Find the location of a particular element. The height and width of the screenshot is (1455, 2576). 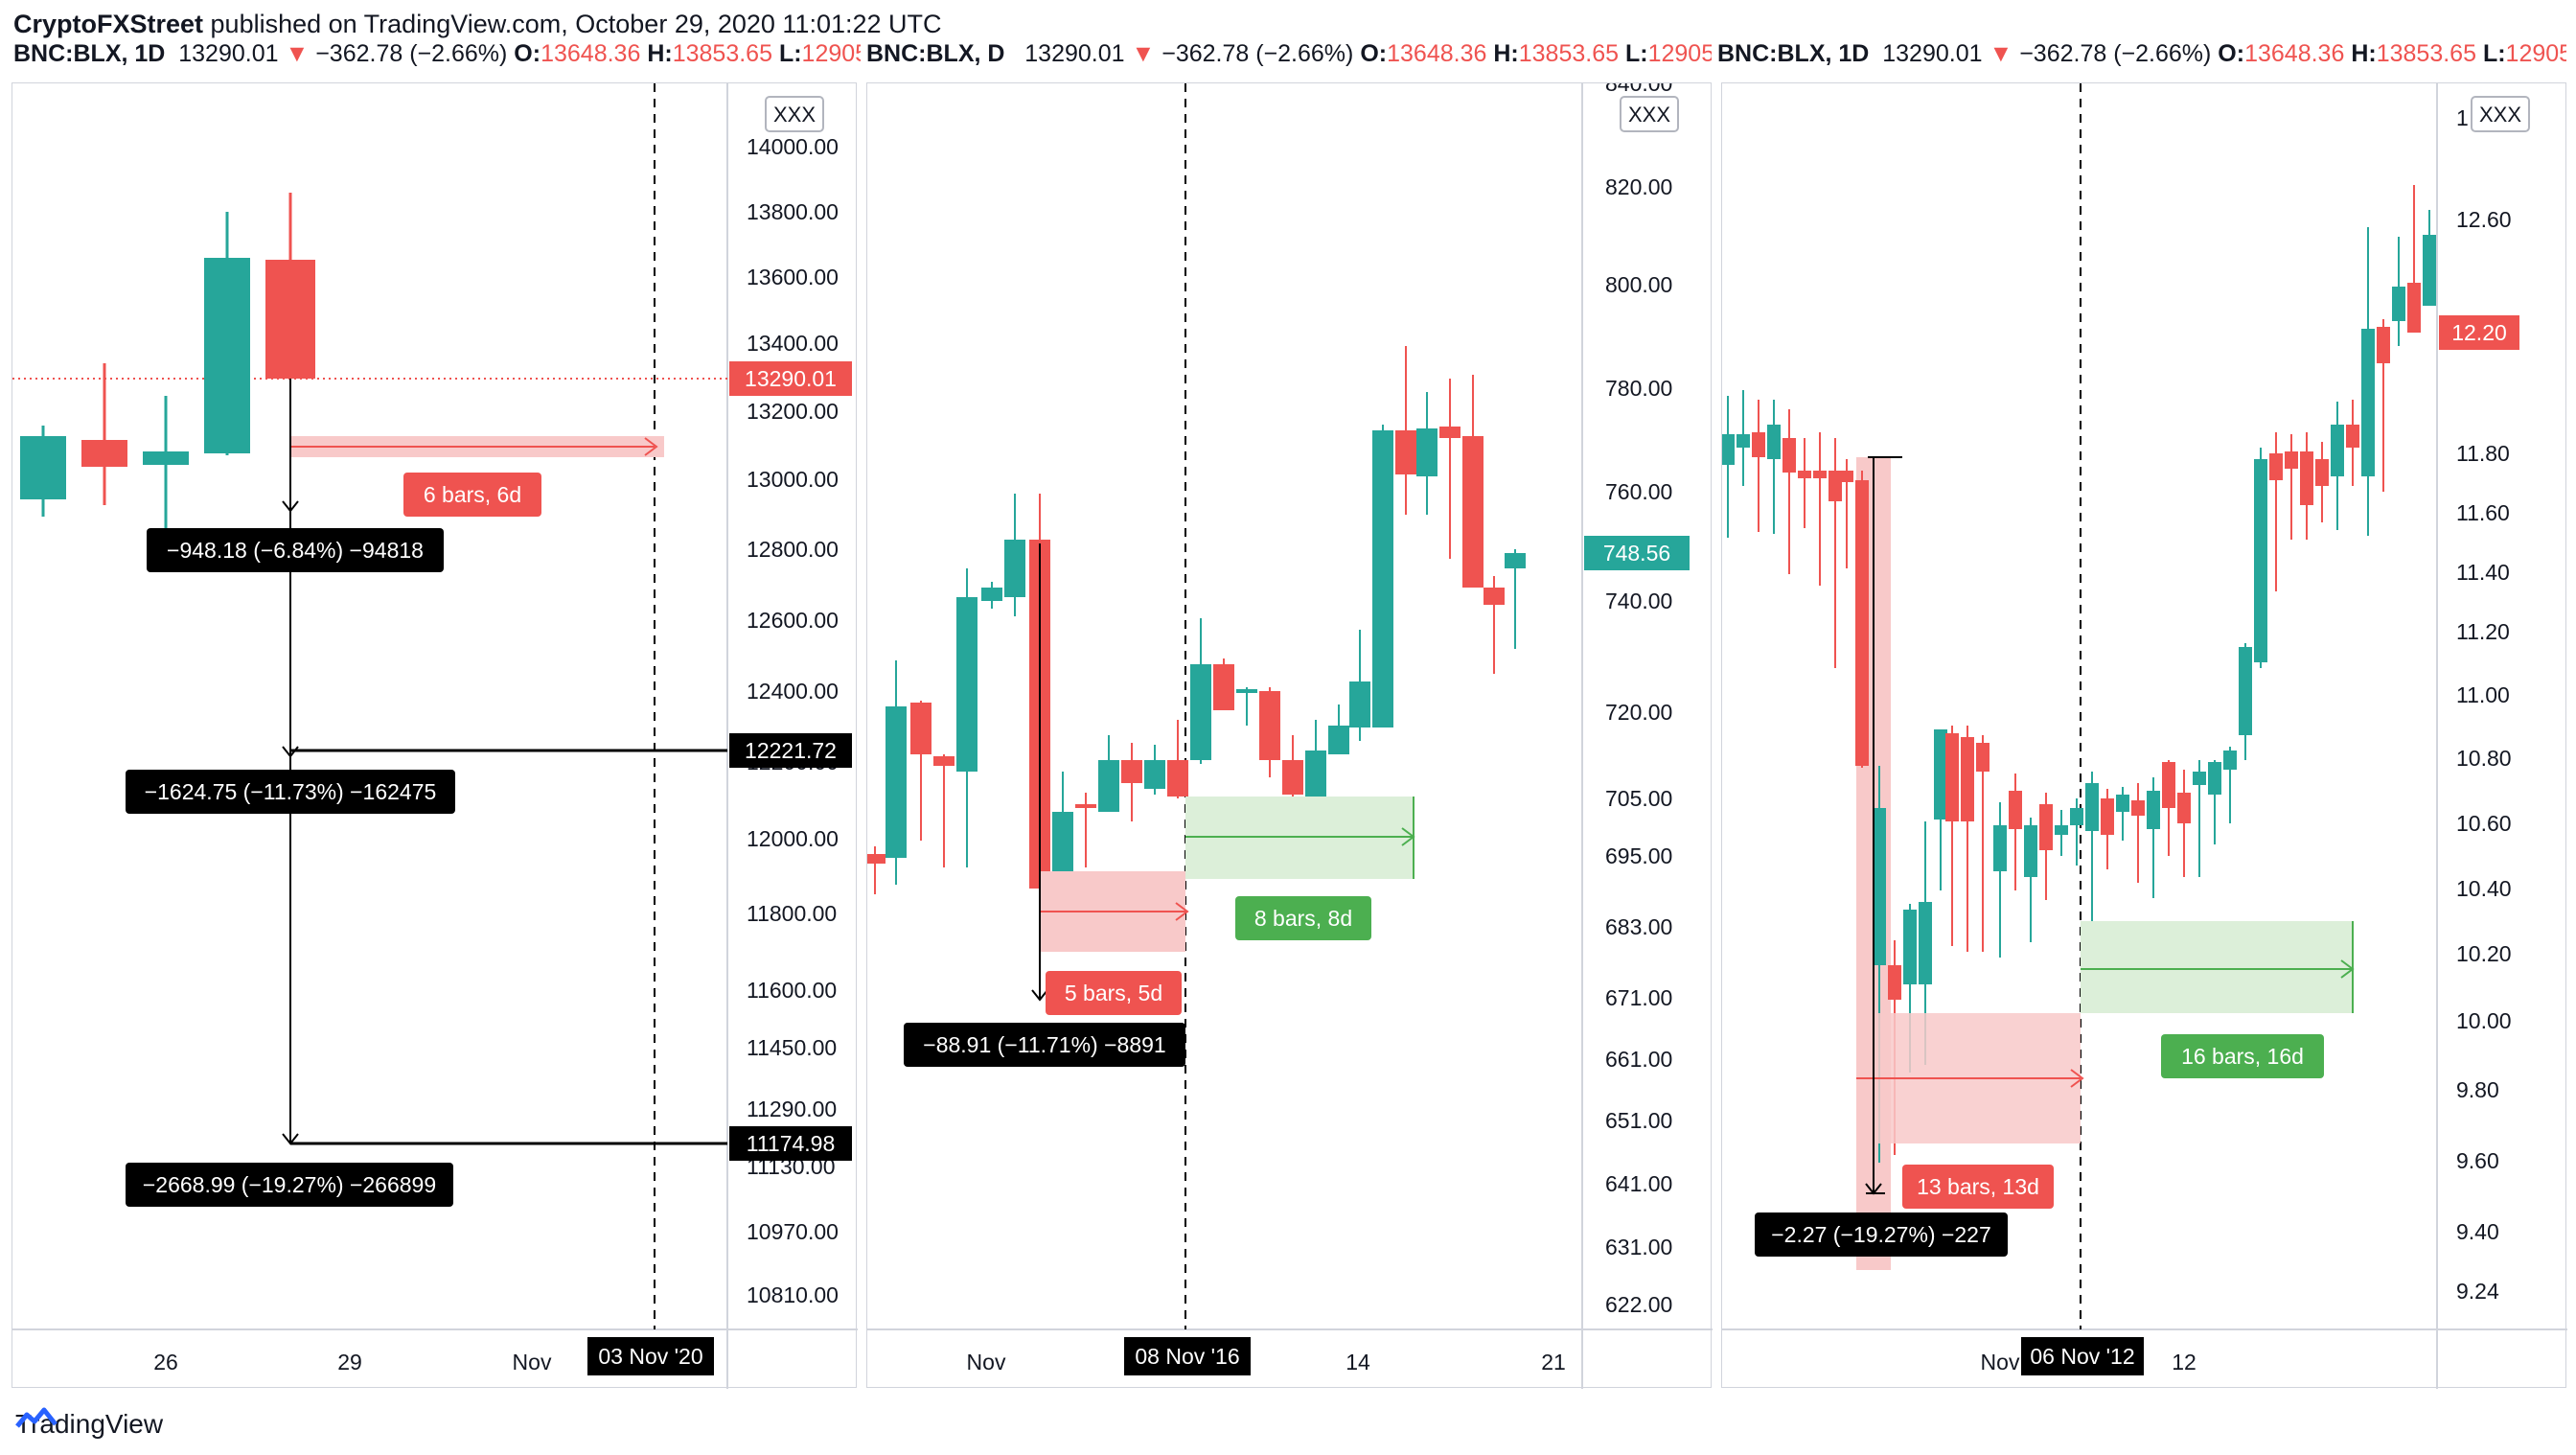

date-marker: 08 Nov '16 is located at coordinates (1187, 1356).